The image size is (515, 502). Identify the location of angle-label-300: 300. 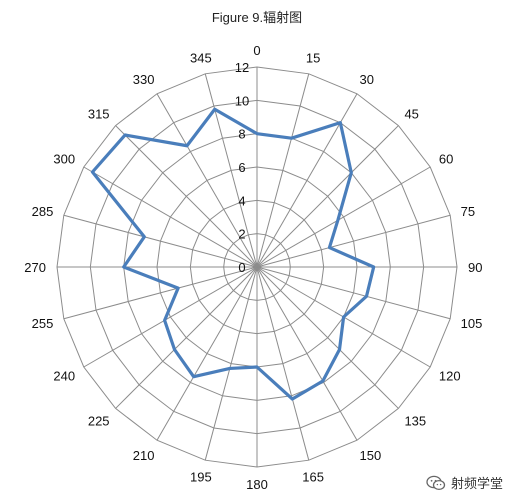
(64, 159).